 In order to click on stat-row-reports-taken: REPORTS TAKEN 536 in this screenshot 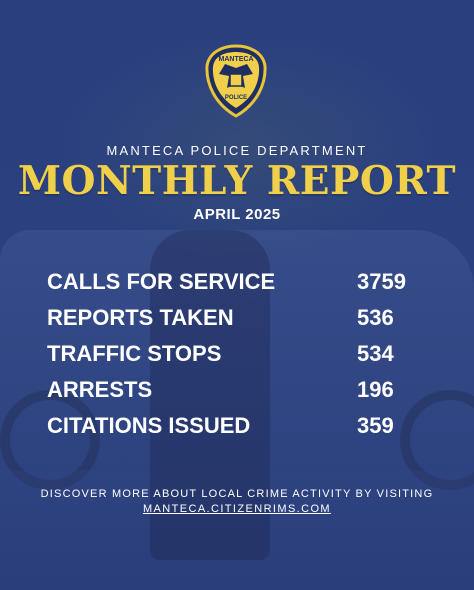, I will do `click(237, 318)`.